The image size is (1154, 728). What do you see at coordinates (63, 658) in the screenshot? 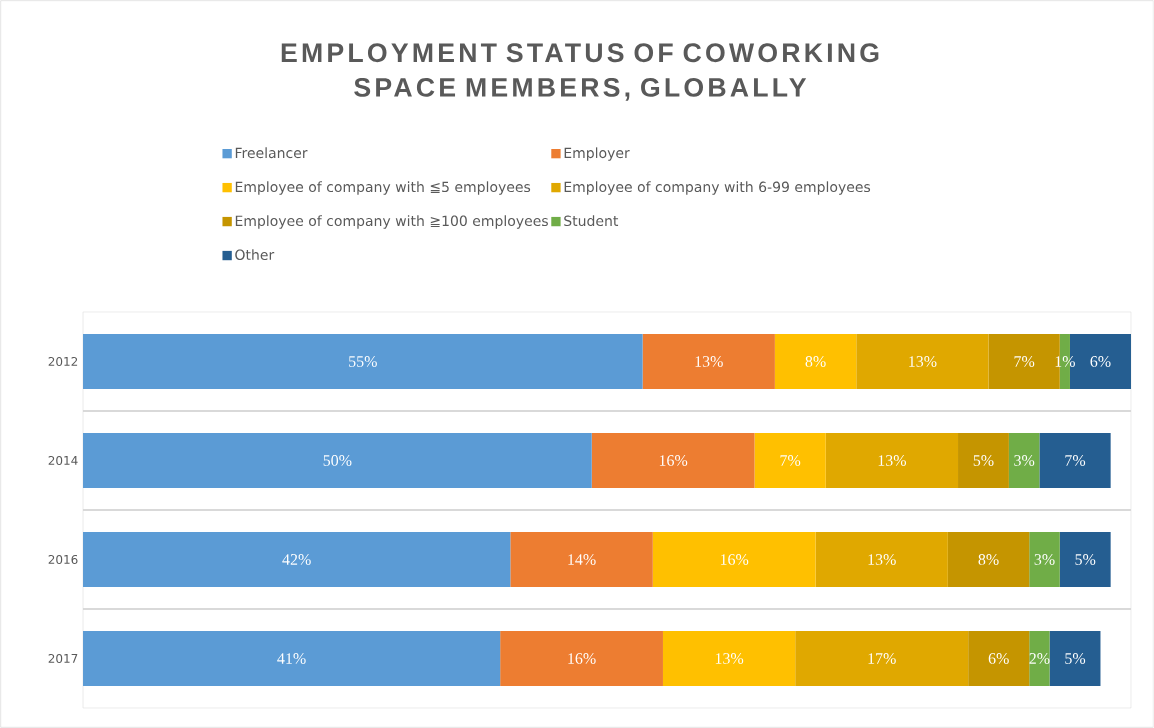
I see `y-tick-label: 2017` at bounding box center [63, 658].